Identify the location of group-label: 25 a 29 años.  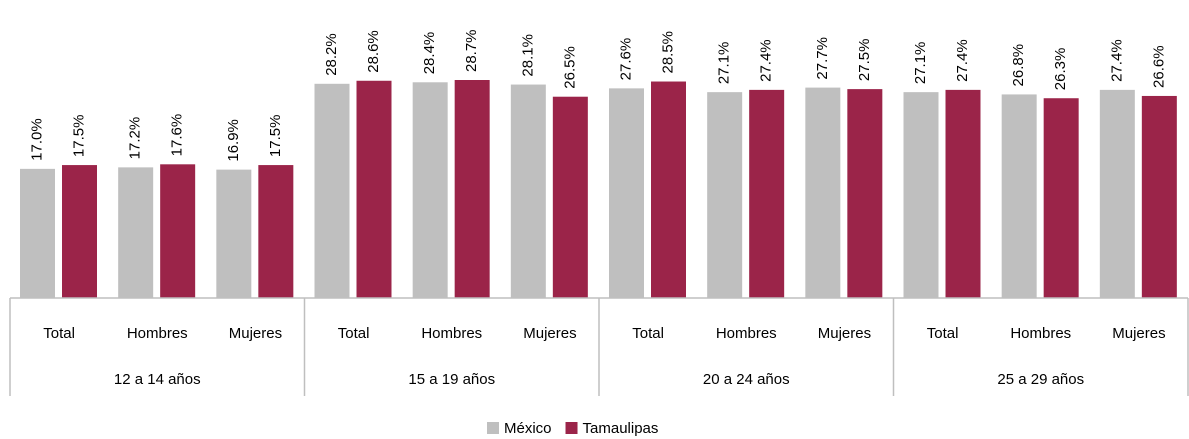
(1040, 379).